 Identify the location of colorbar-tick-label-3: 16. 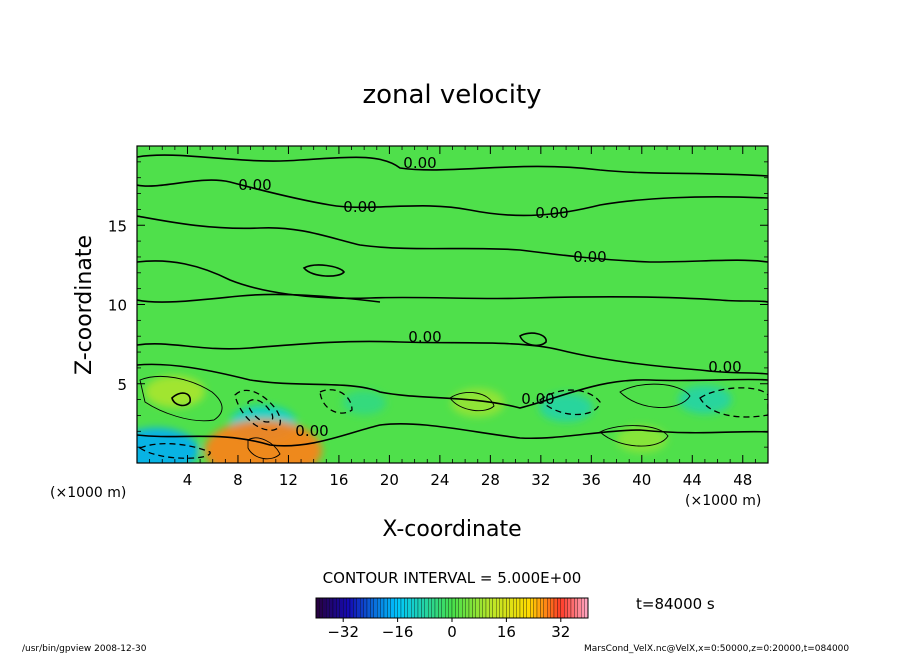
(506, 632).